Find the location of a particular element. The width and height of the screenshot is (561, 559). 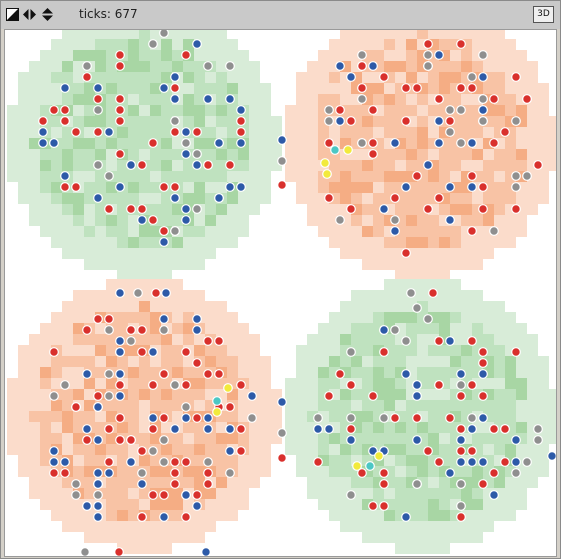

left-right-arrows-icon is located at coordinates (29, 14).